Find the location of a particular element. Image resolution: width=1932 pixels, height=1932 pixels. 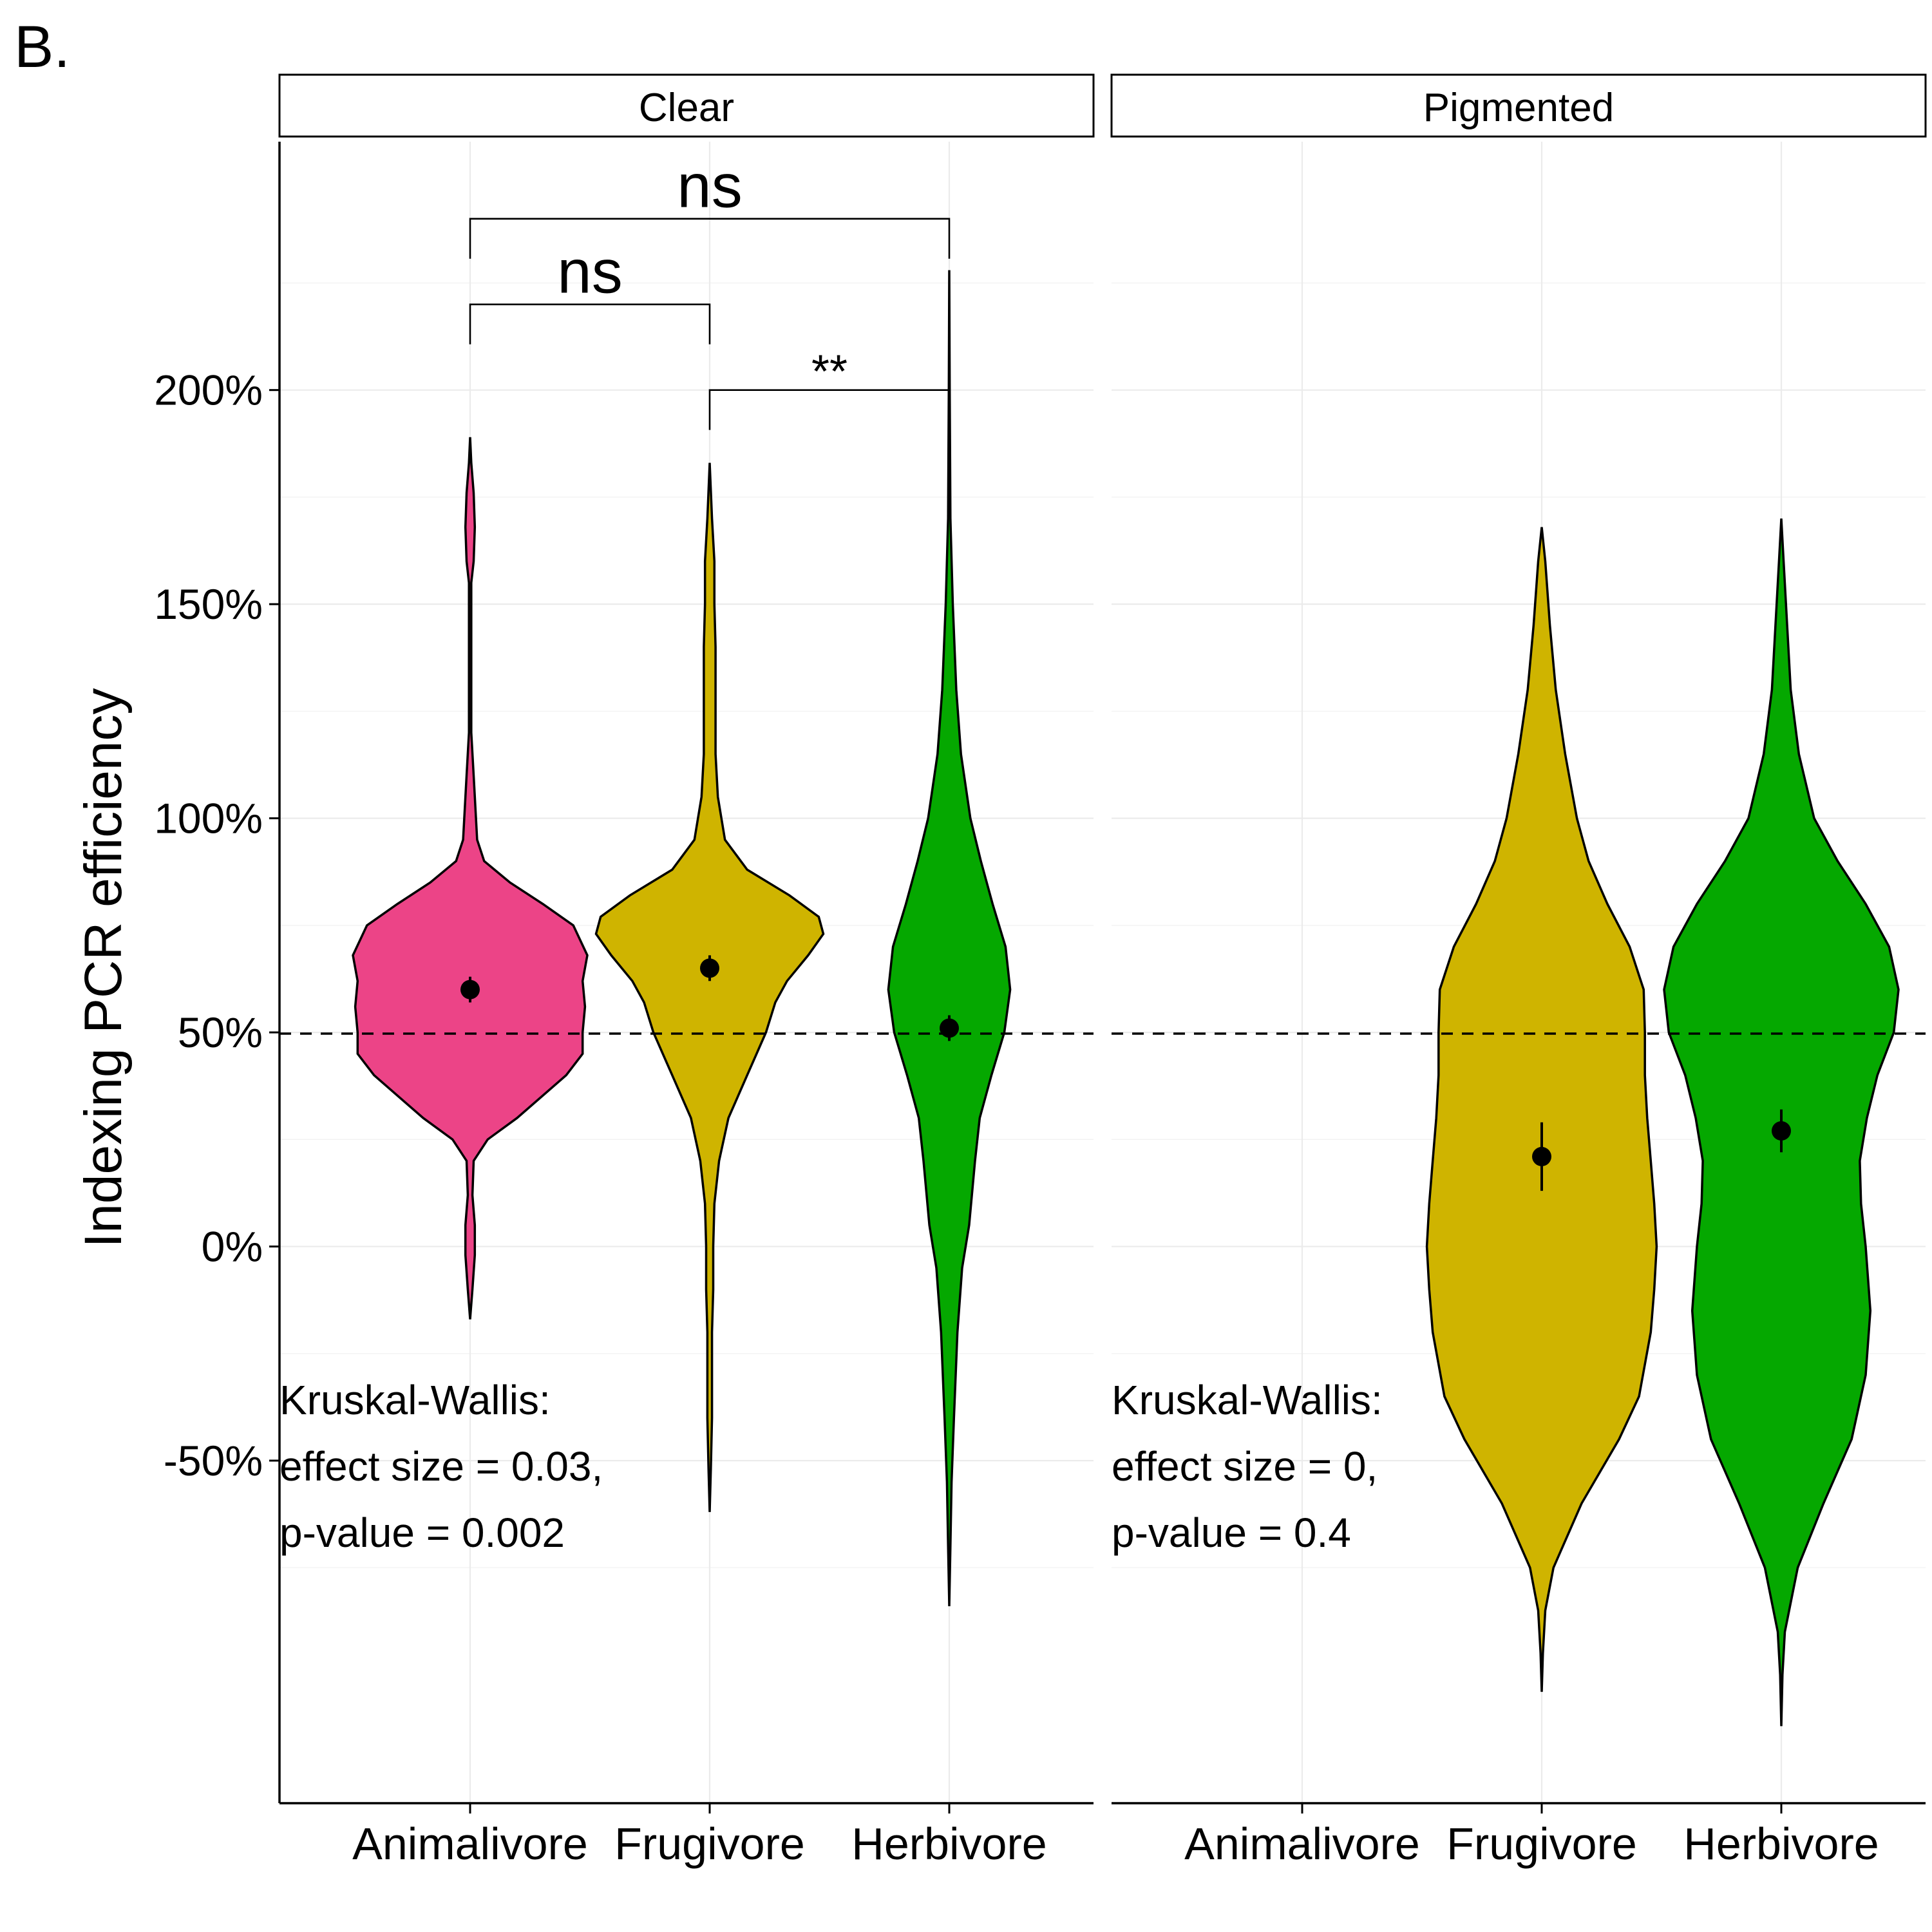

y-tick-label: 50% is located at coordinates (221, 1032).